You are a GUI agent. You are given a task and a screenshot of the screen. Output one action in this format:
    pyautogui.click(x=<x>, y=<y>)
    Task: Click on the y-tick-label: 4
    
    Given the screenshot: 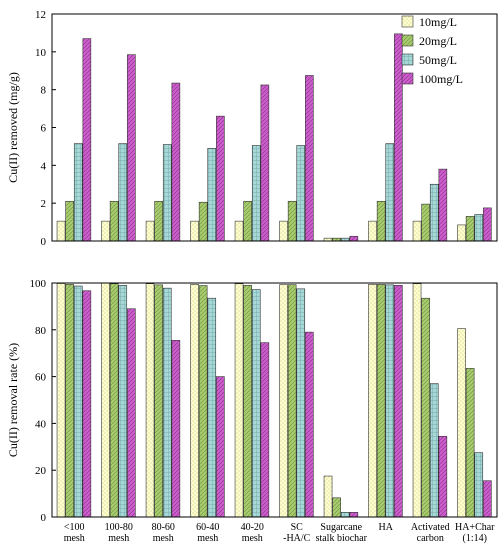 What is the action you would take?
    pyautogui.click(x=44, y=166)
    